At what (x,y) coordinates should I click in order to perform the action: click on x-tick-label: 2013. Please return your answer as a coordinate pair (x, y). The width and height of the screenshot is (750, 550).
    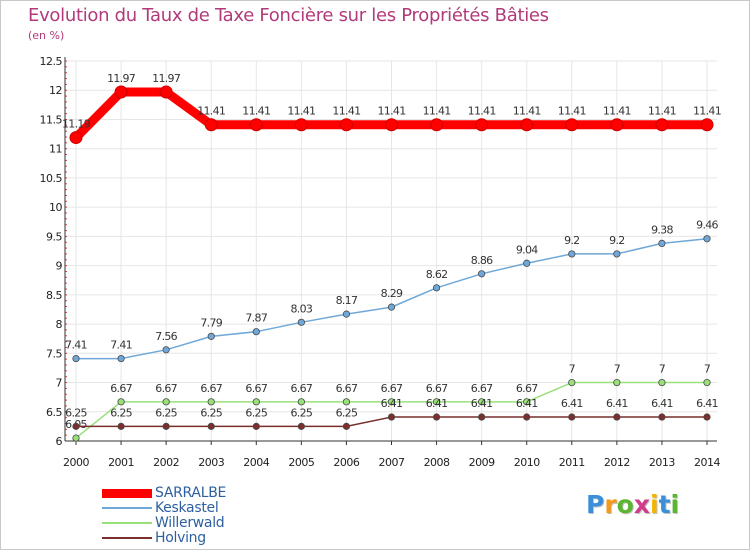
    Looking at the image, I should click on (662, 462).